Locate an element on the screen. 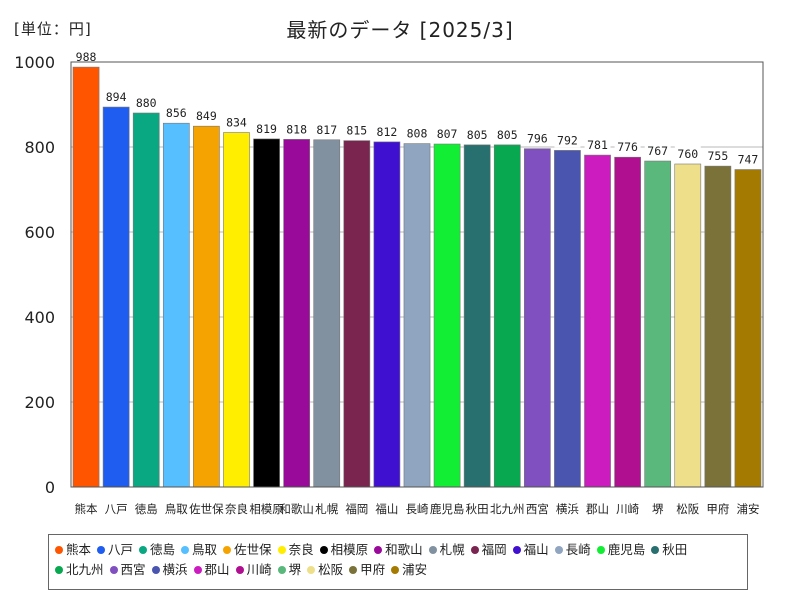 The width and height of the screenshot is (800, 600). legend-label: 相模原 is located at coordinates (349, 549).